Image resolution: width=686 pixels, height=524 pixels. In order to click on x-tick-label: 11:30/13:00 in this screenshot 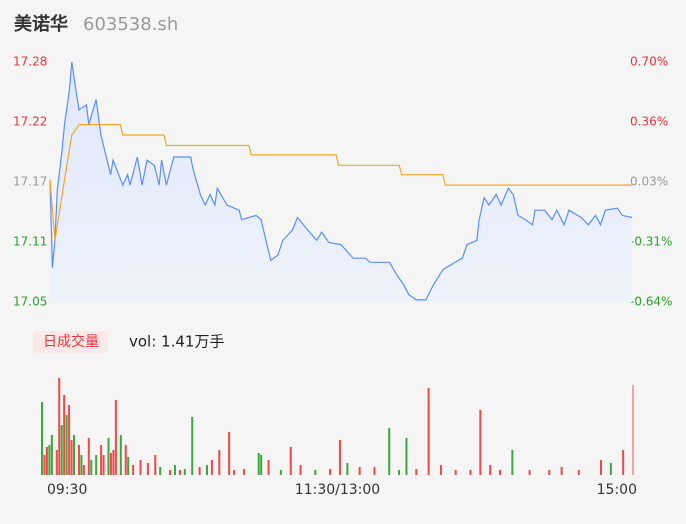, I will do `click(337, 490)`.